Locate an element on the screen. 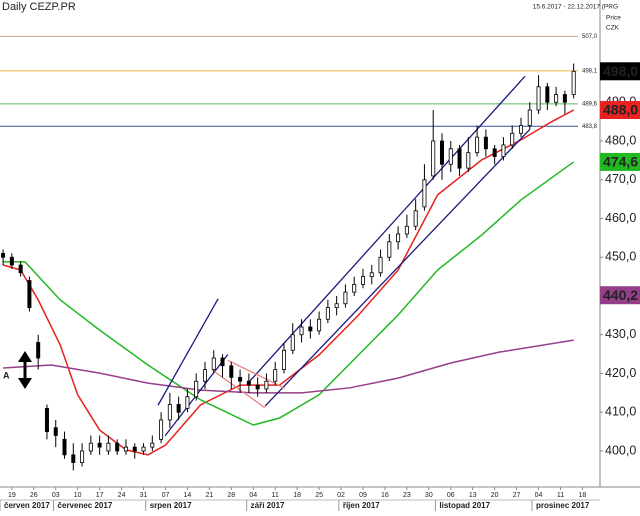 Image resolution: width=640 pixels, height=516 pixels. y-tick-label: 400,0 is located at coordinates (620, 450).